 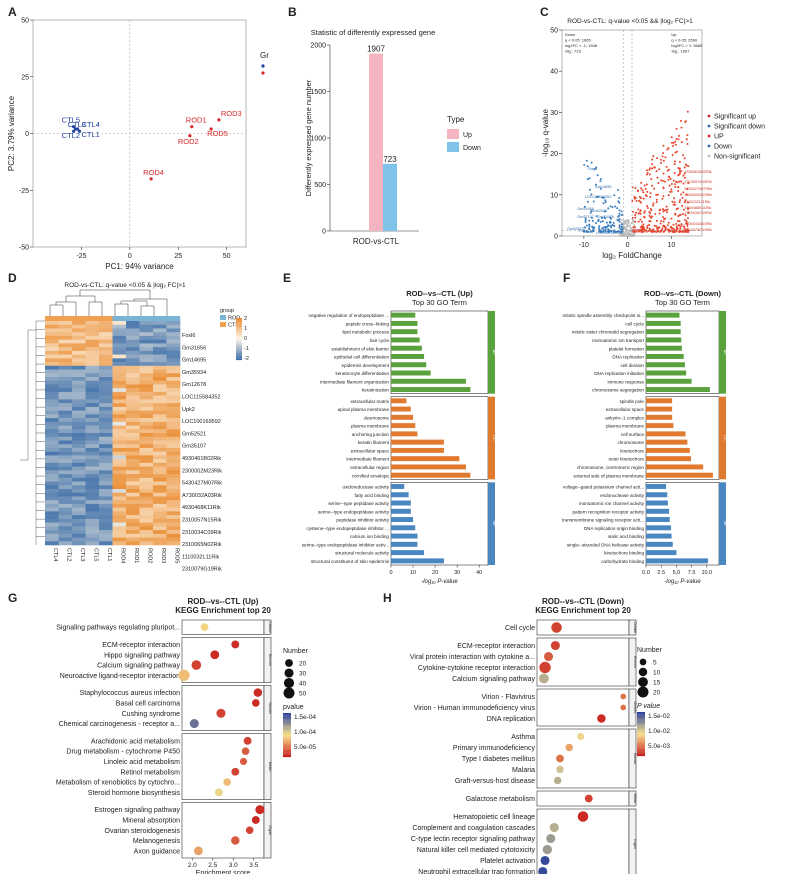 I want to click on go-term-label: epithelial cell differentiation, so click(x=362, y=357).